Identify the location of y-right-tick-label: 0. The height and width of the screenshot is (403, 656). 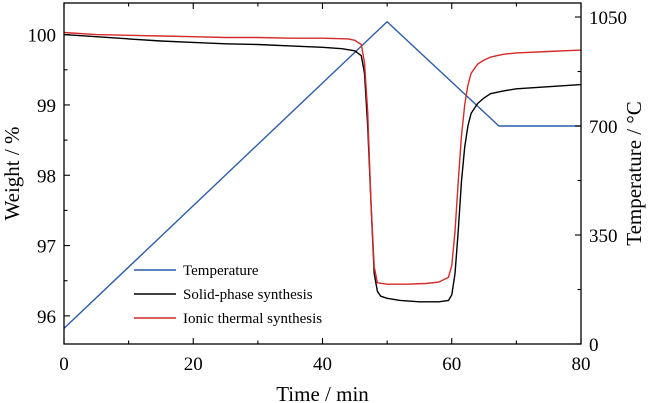
(594, 345).